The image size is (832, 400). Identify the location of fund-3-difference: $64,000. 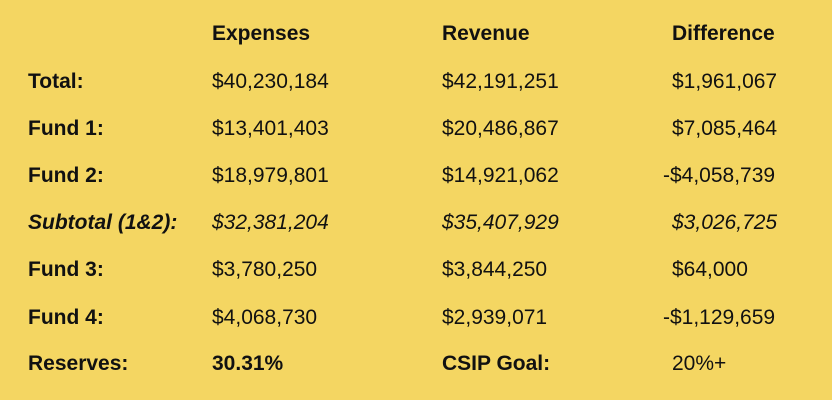
(710, 269).